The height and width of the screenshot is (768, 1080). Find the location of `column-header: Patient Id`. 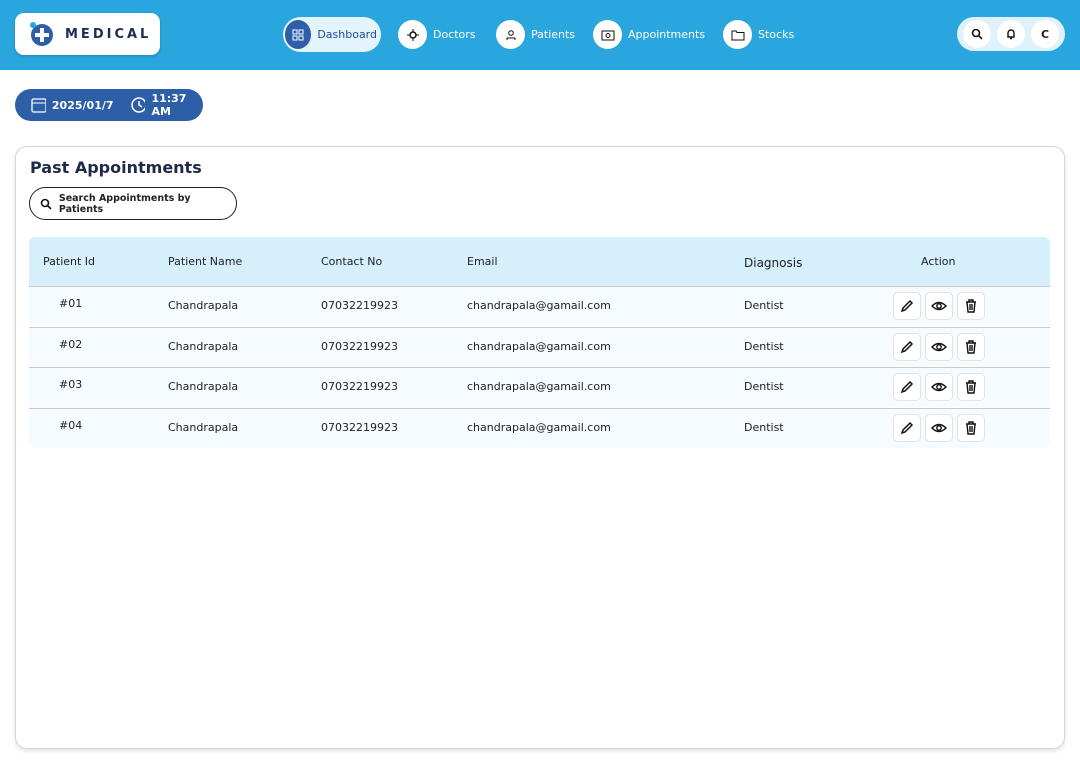

column-header: Patient Id is located at coordinates (69, 261).